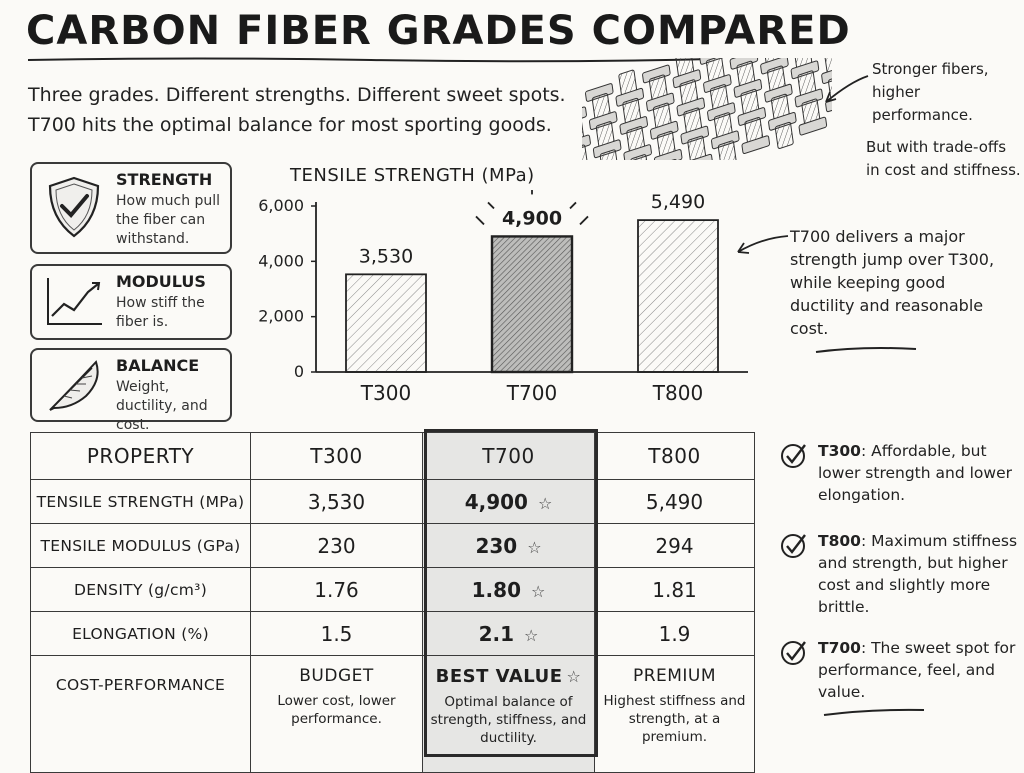  What do you see at coordinates (74, 385) in the screenshot?
I see `feather-icon` at bounding box center [74, 385].